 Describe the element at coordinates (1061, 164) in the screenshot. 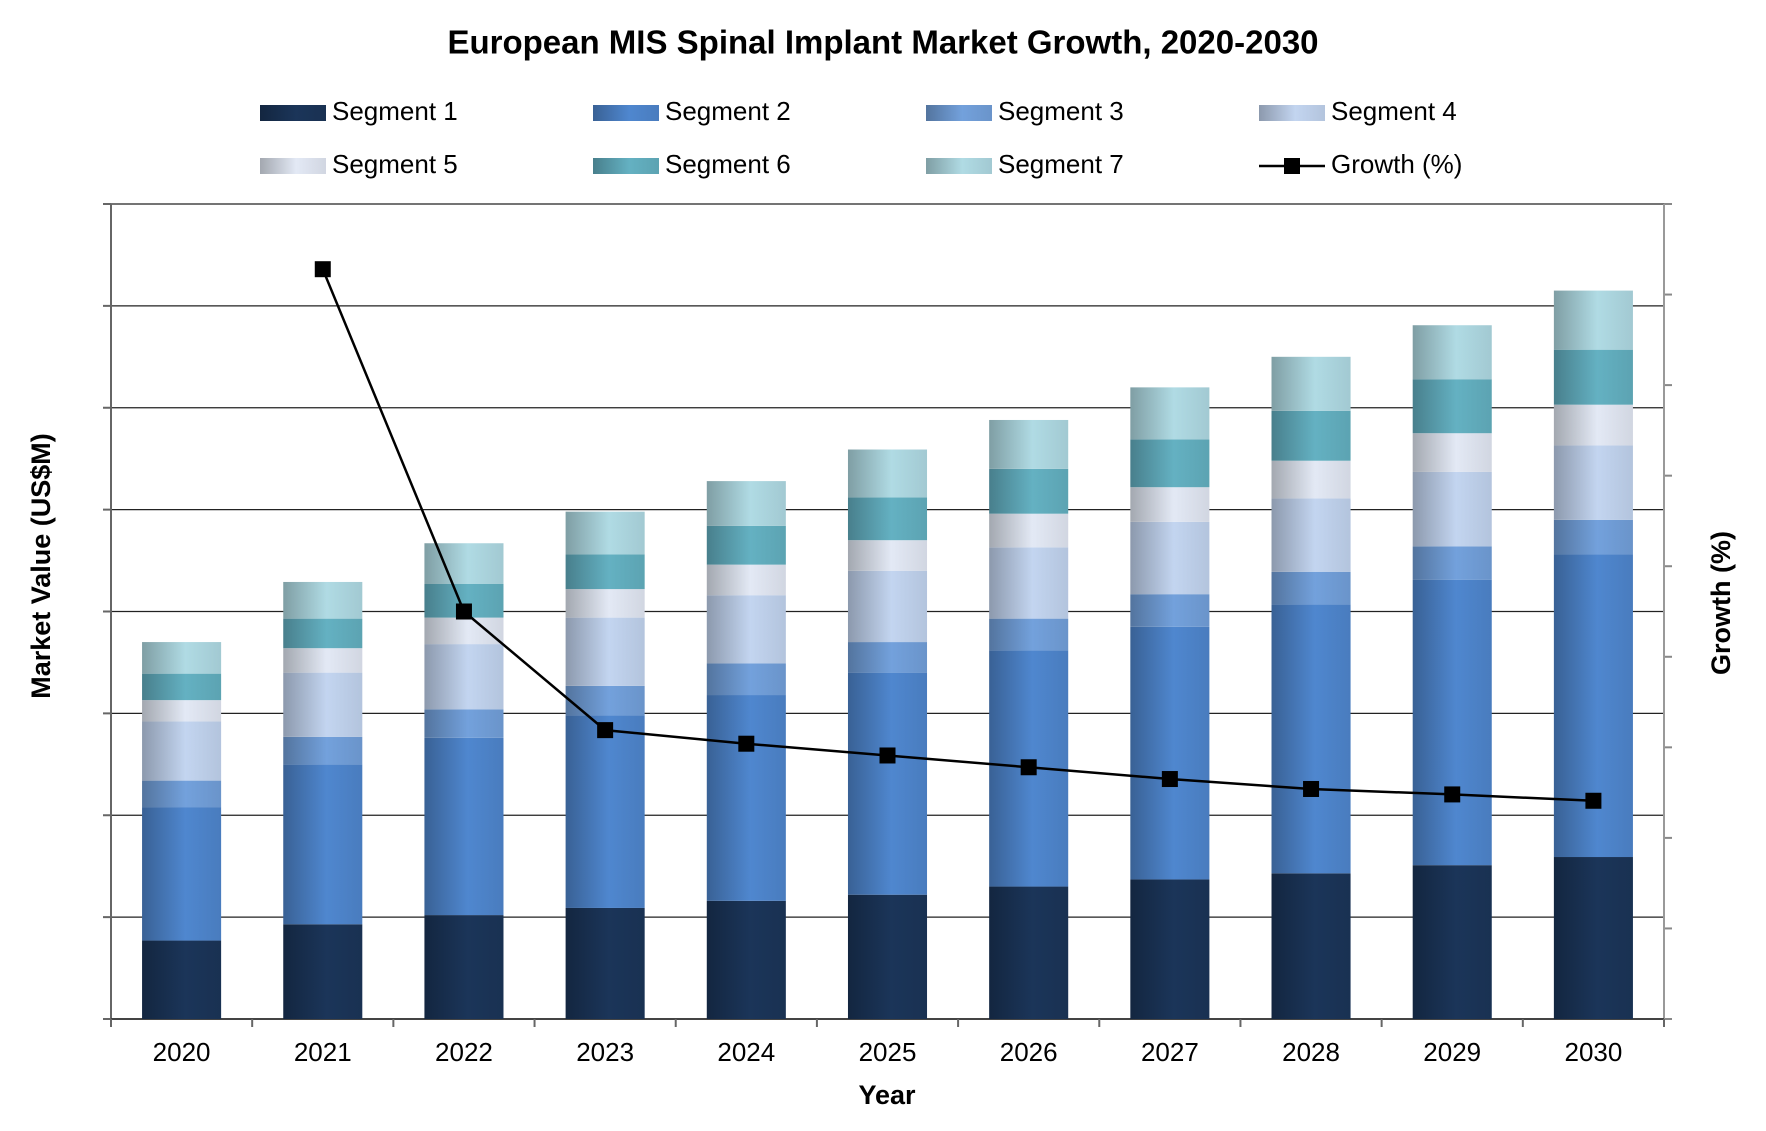

I see `legend-label: Segment 7` at that location.